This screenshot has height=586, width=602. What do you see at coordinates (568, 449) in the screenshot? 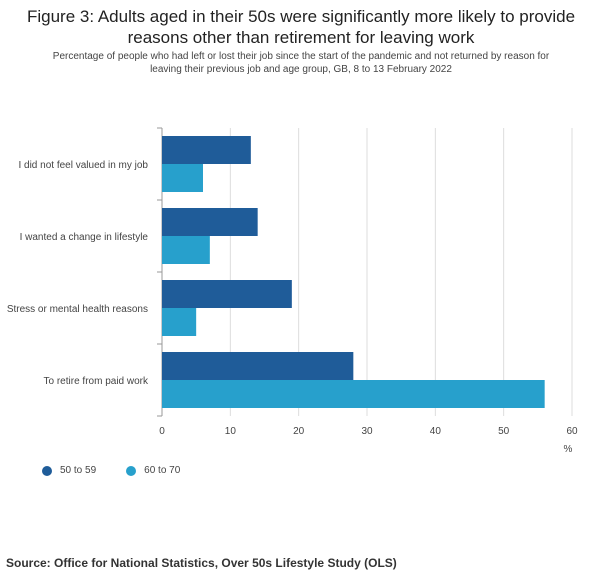
I see `x-axis-unit: %` at bounding box center [568, 449].